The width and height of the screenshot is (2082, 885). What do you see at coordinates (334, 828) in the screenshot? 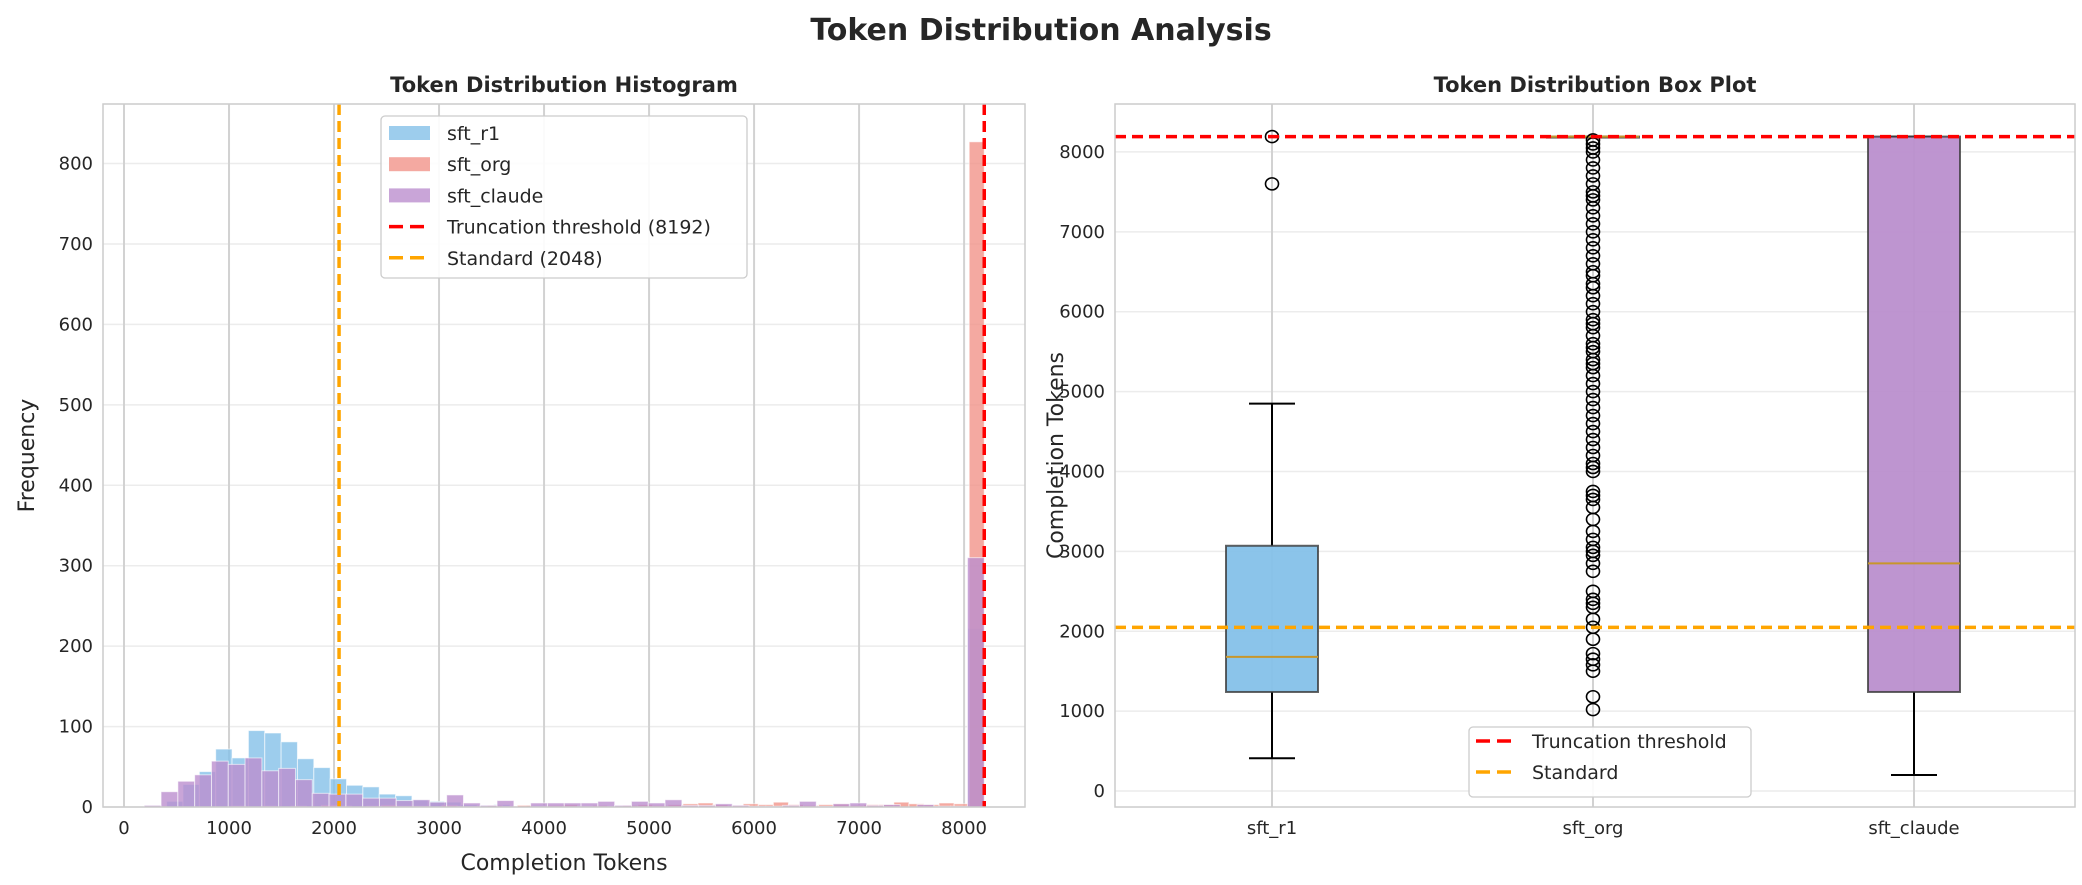
I see `x-tick-label: 2000` at bounding box center [334, 828].